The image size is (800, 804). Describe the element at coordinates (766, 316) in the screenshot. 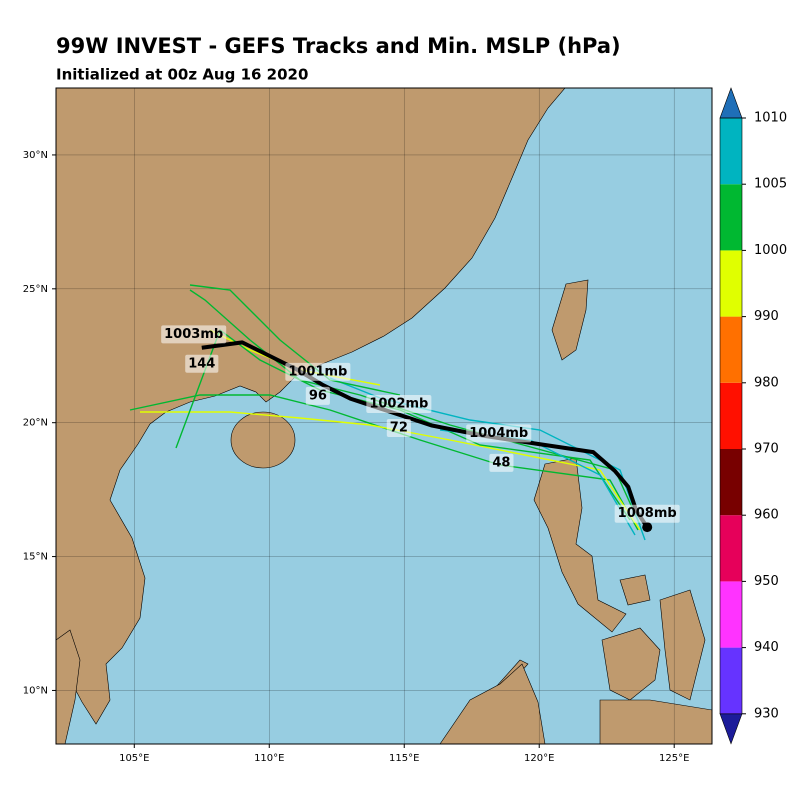

I see `colorbar-tick-label: 990` at that location.